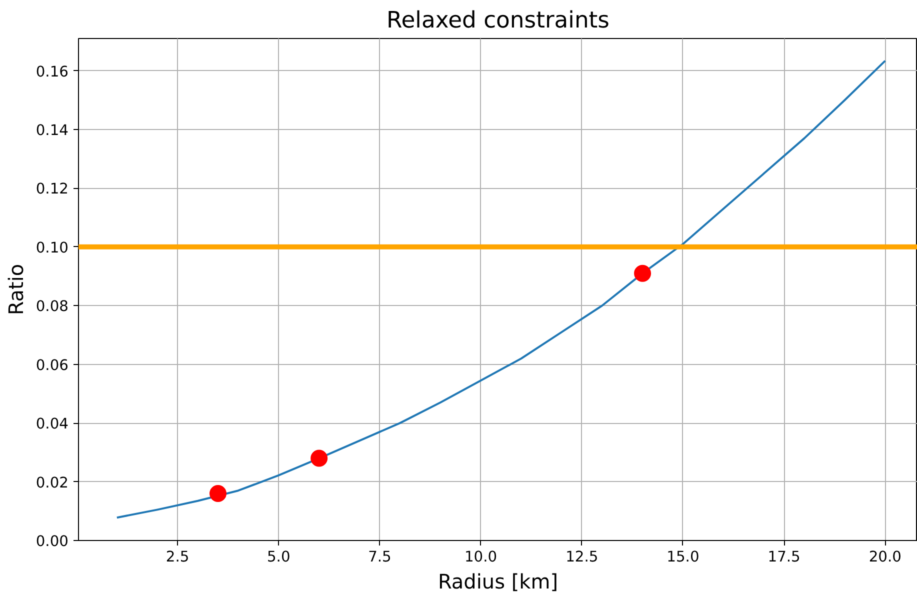 The height and width of the screenshot is (596, 917). What do you see at coordinates (16, 290) in the screenshot?
I see `y-axis-title: Ratio` at bounding box center [16, 290].